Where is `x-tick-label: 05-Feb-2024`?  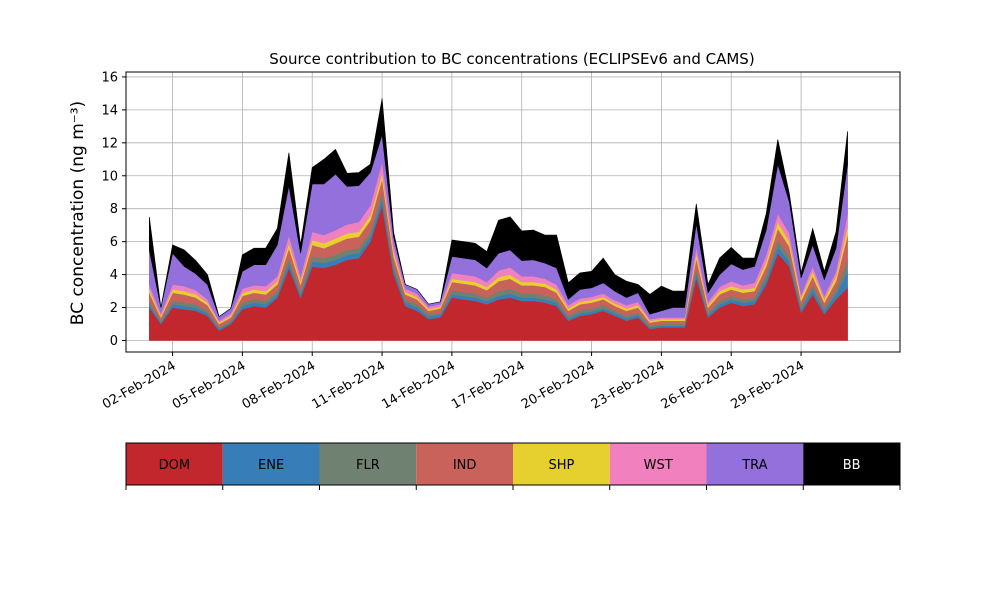
x-tick-label: 05-Feb-2024 is located at coordinates (209, 385).